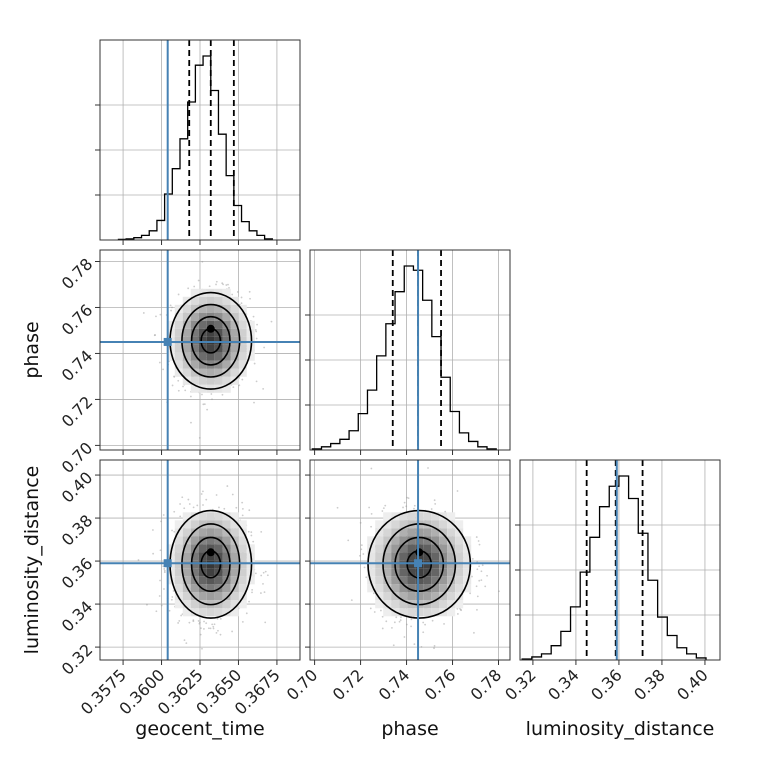 The width and height of the screenshot is (760, 760). Describe the element at coordinates (200, 140) in the screenshot. I see `cell-0-0-frame` at that location.